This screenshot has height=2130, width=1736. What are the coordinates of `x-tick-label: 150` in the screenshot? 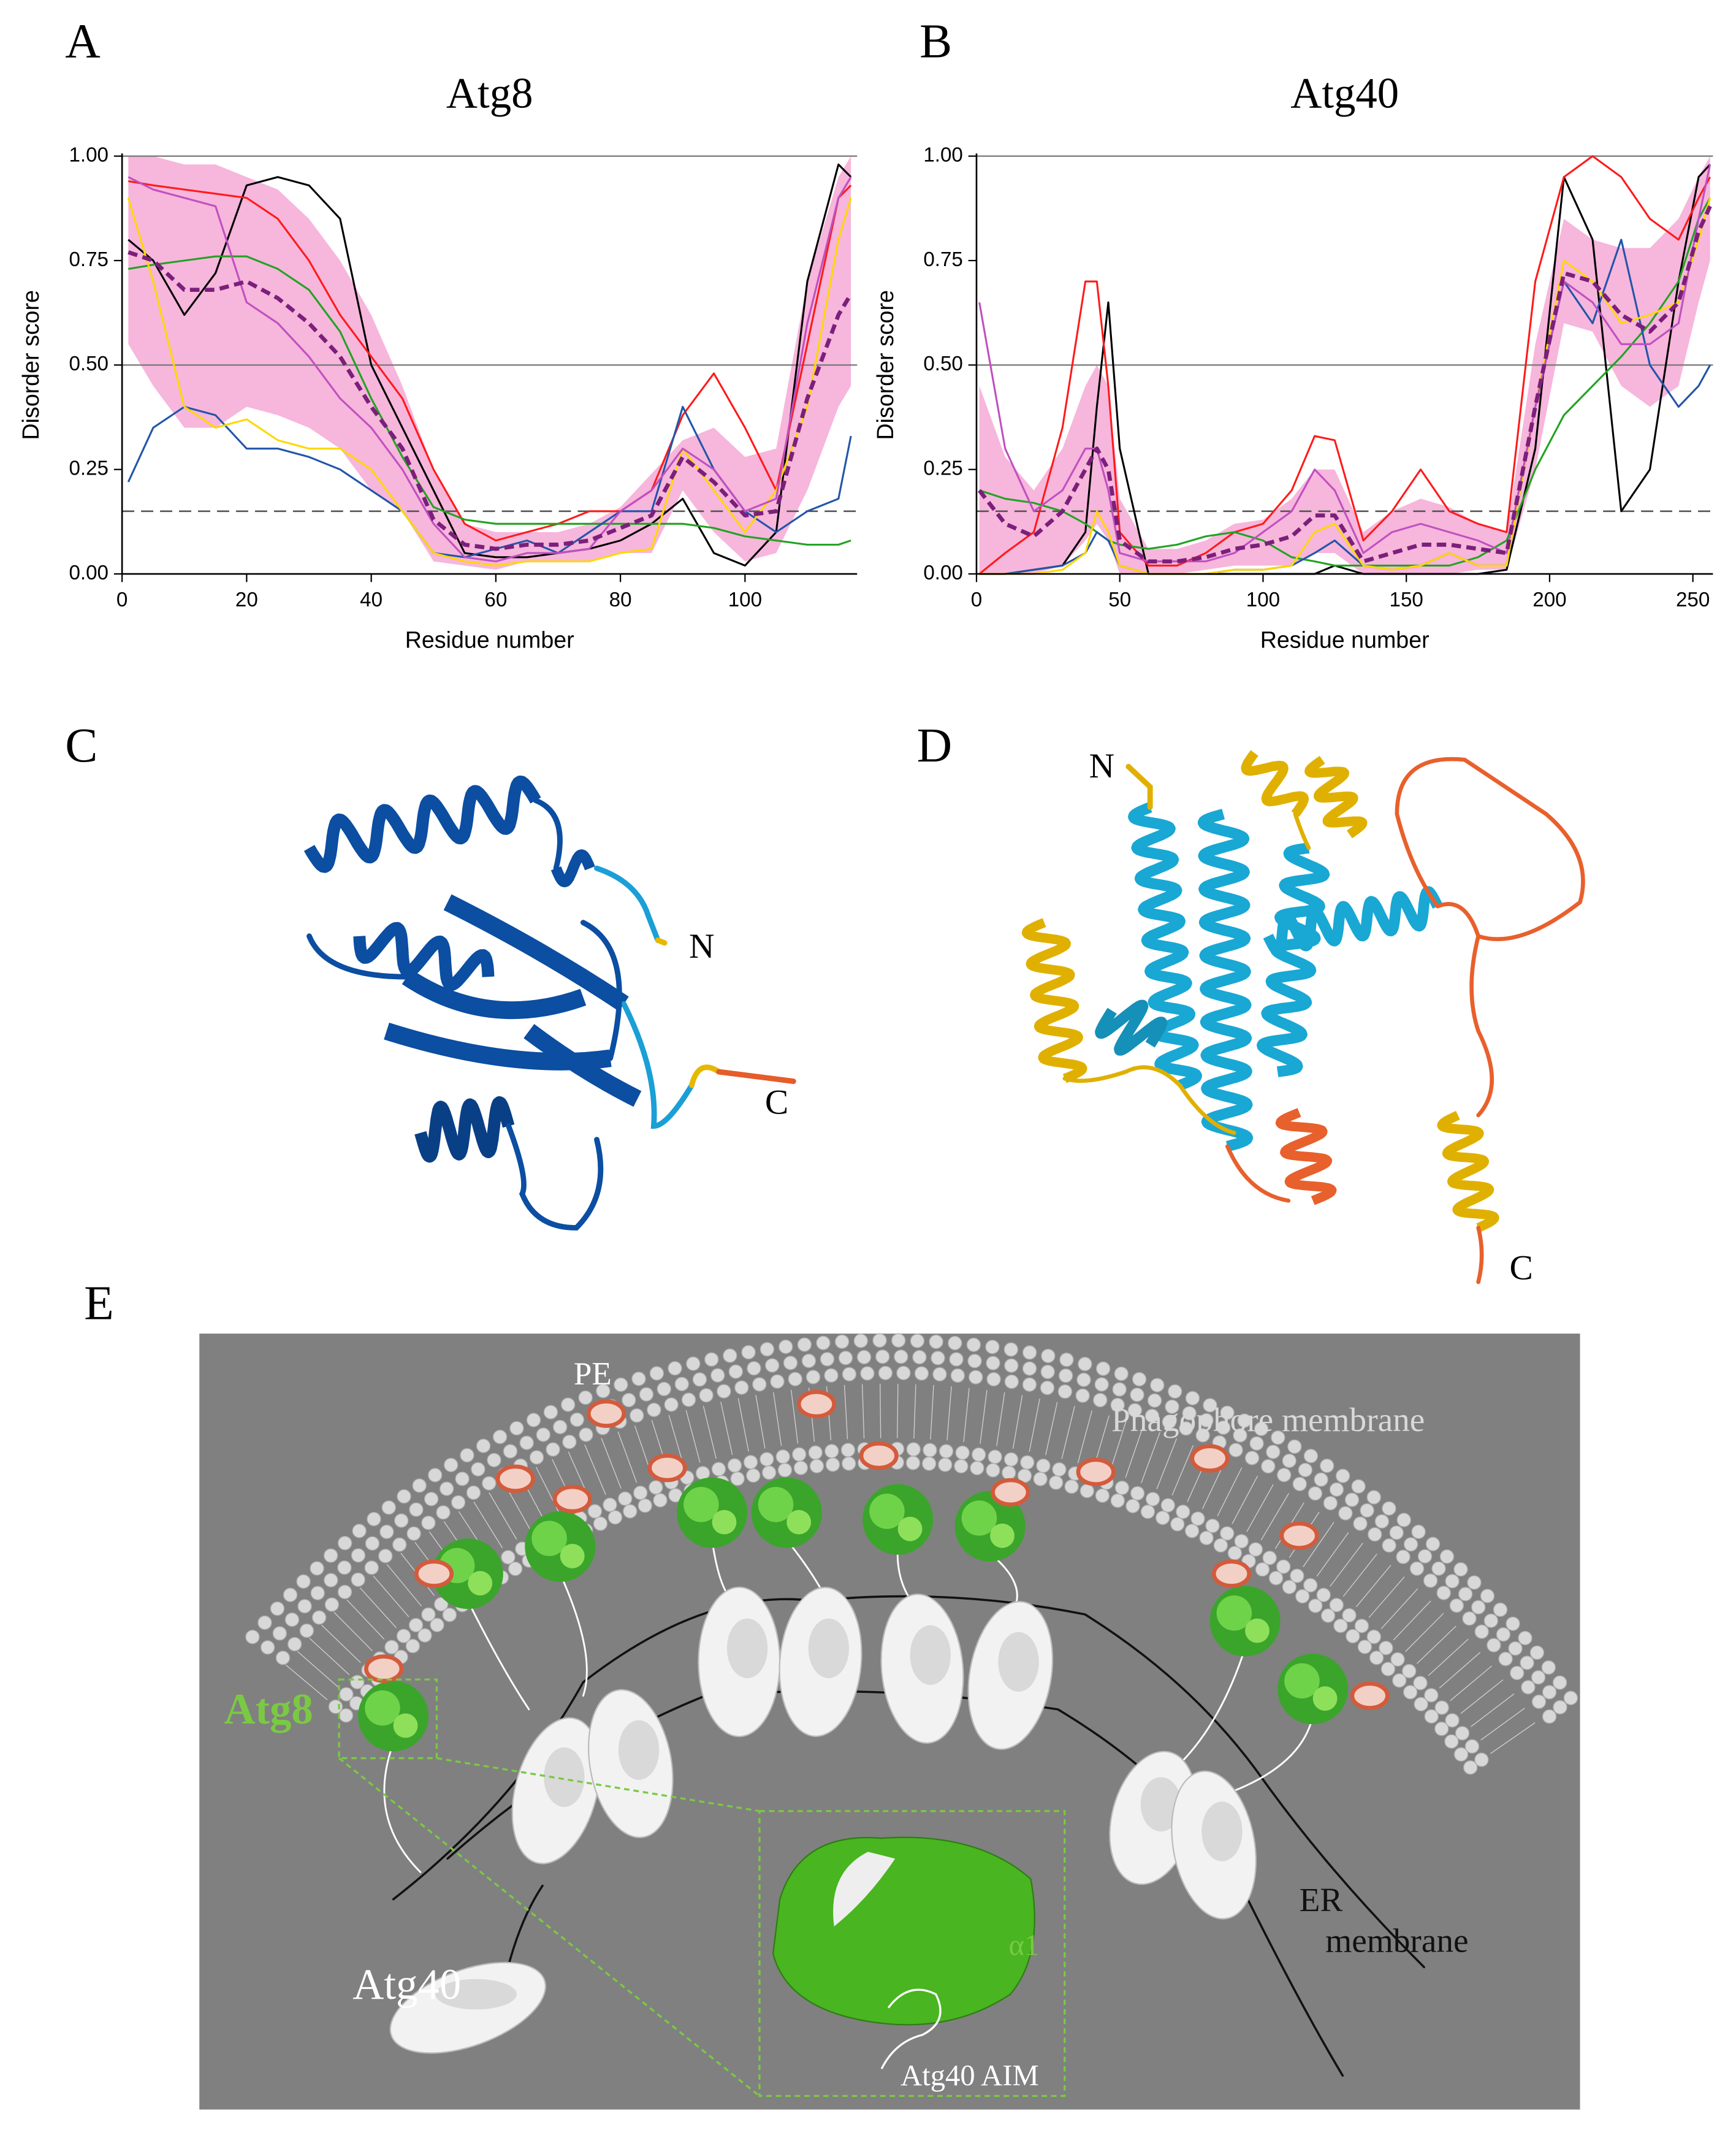 It's located at (1406, 600).